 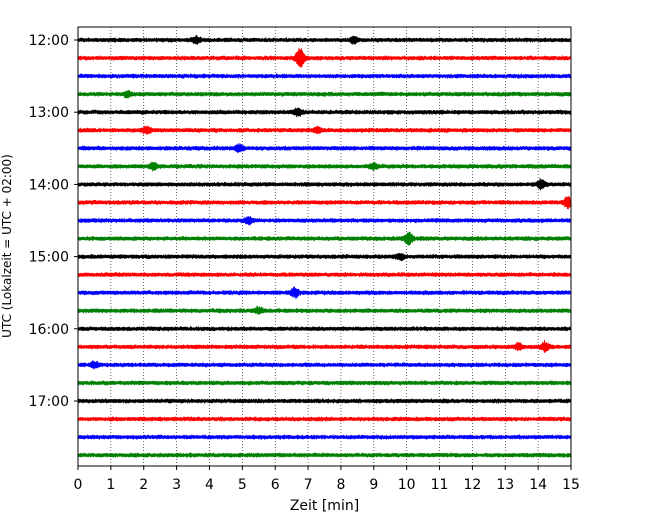 What do you see at coordinates (538, 485) in the screenshot?
I see `x-tick-label-14: 14` at bounding box center [538, 485].